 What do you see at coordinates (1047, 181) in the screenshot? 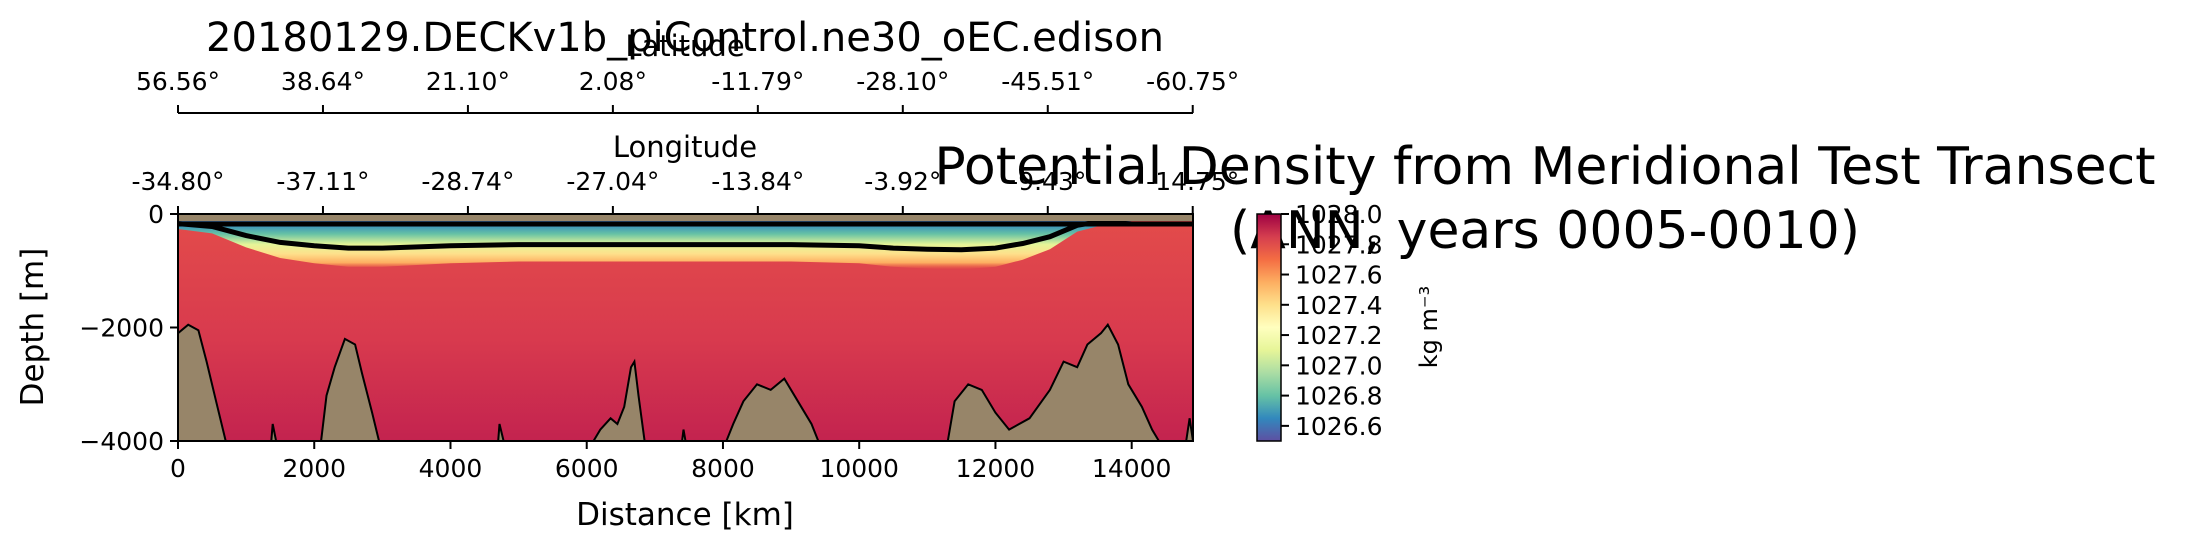
I see `longitude-tick-label: -9.43°` at bounding box center [1047, 181].